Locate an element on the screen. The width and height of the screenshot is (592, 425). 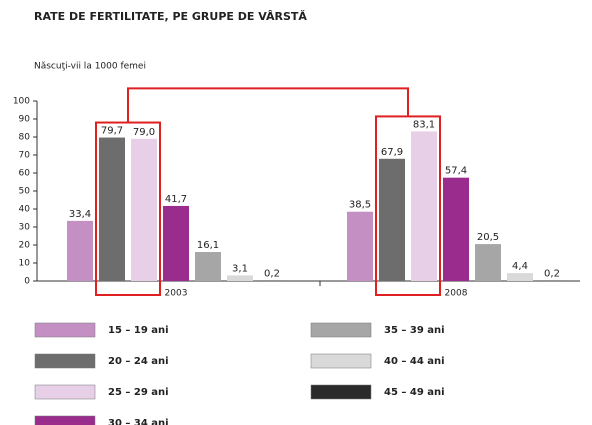
value-label: 20,5 is located at coordinates (488, 237).